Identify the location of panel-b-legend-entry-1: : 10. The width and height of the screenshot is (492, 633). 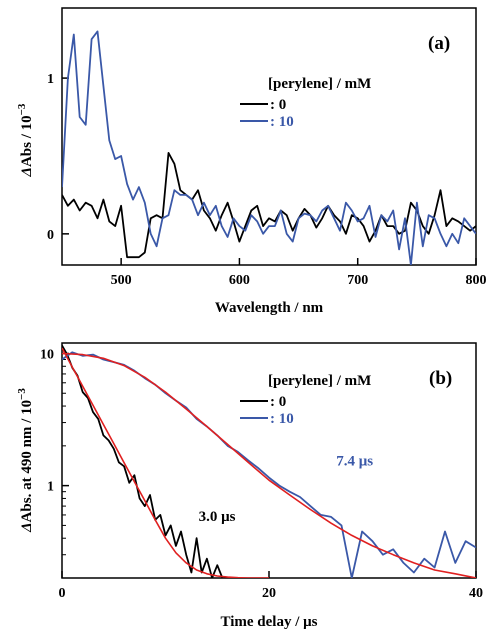
(282, 419).